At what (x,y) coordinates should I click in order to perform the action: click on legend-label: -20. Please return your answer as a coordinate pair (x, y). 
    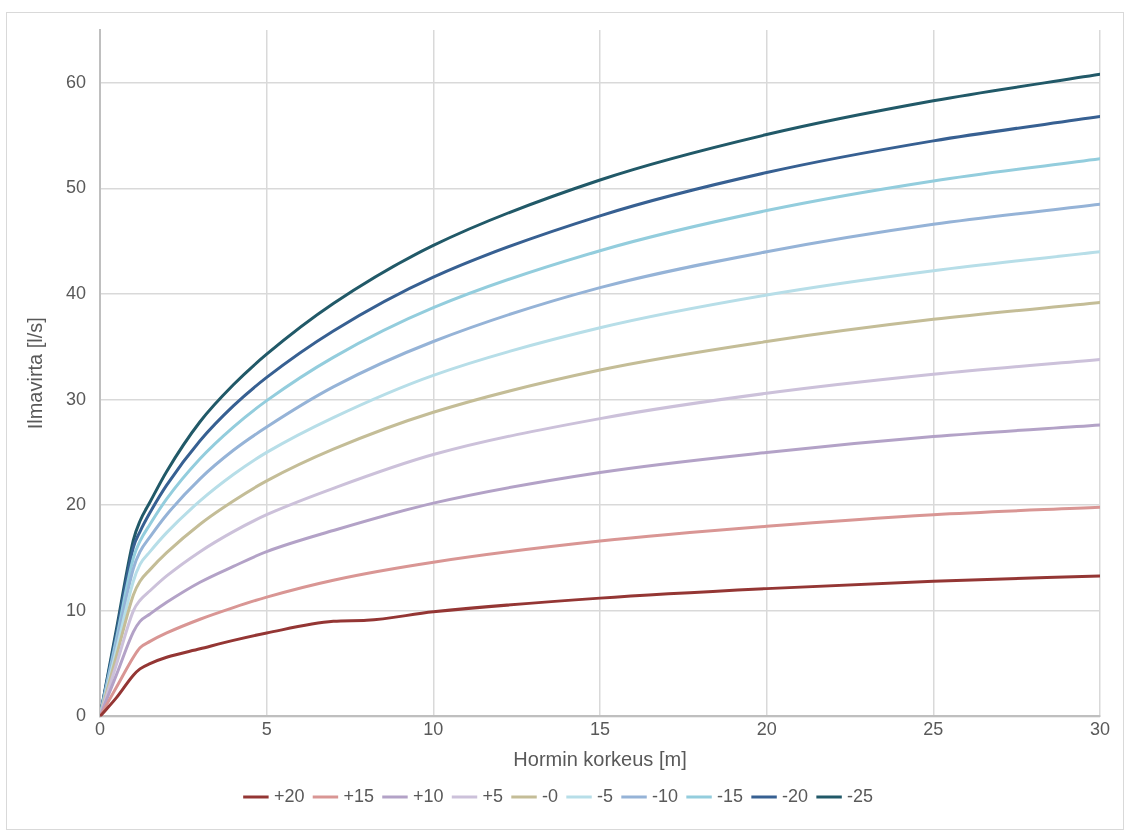
    Looking at the image, I should click on (795, 795).